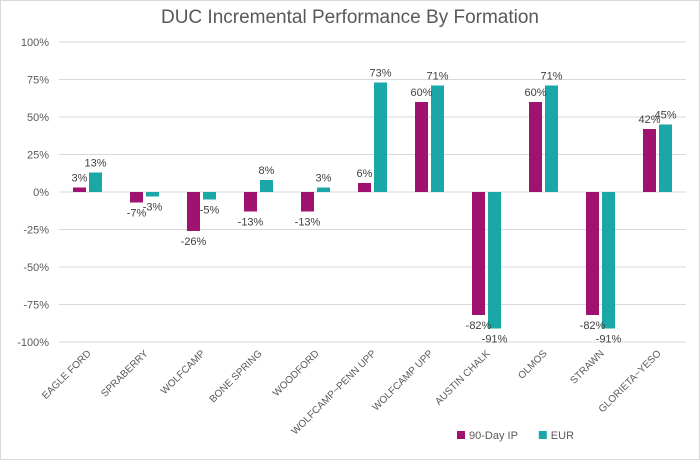 This screenshot has height=460, width=700. Describe the element at coordinates (608, 260) in the screenshot. I see `bar-eur-strawn` at that location.